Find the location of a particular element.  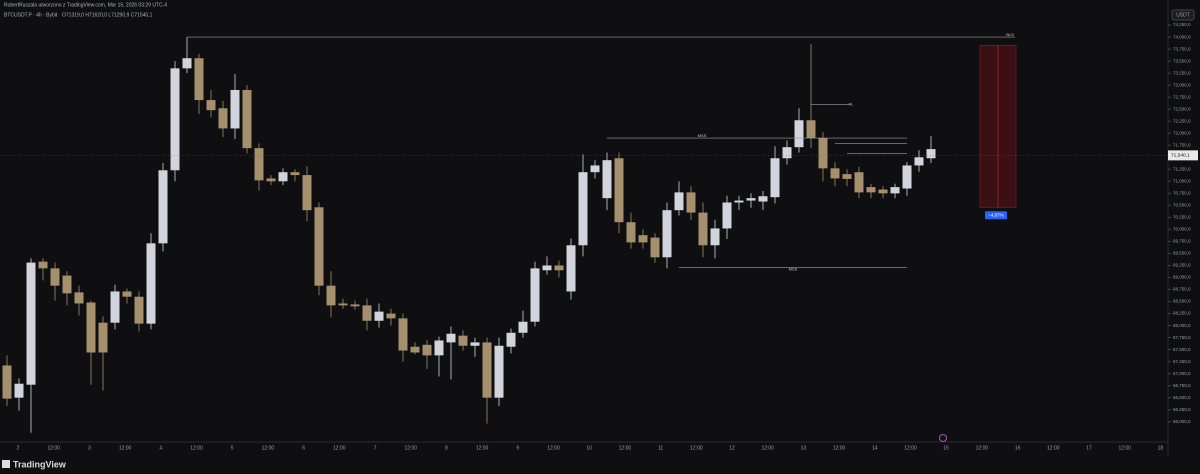

x-tick-label: 15 is located at coordinates (946, 448).